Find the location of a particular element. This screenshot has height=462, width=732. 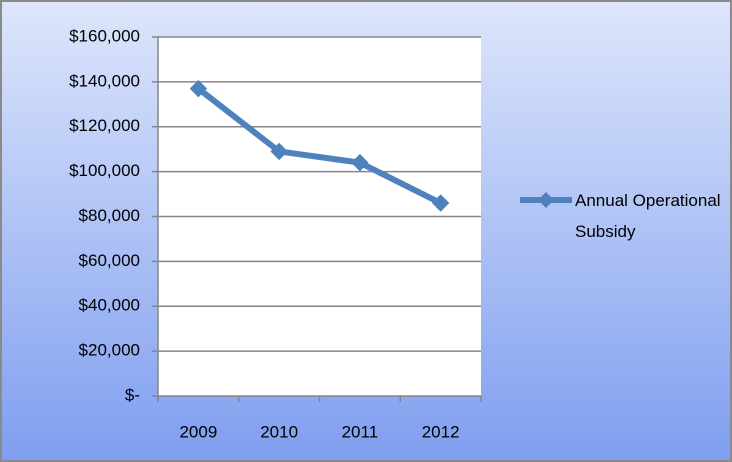

y-tick-label: $- is located at coordinates (132, 394).